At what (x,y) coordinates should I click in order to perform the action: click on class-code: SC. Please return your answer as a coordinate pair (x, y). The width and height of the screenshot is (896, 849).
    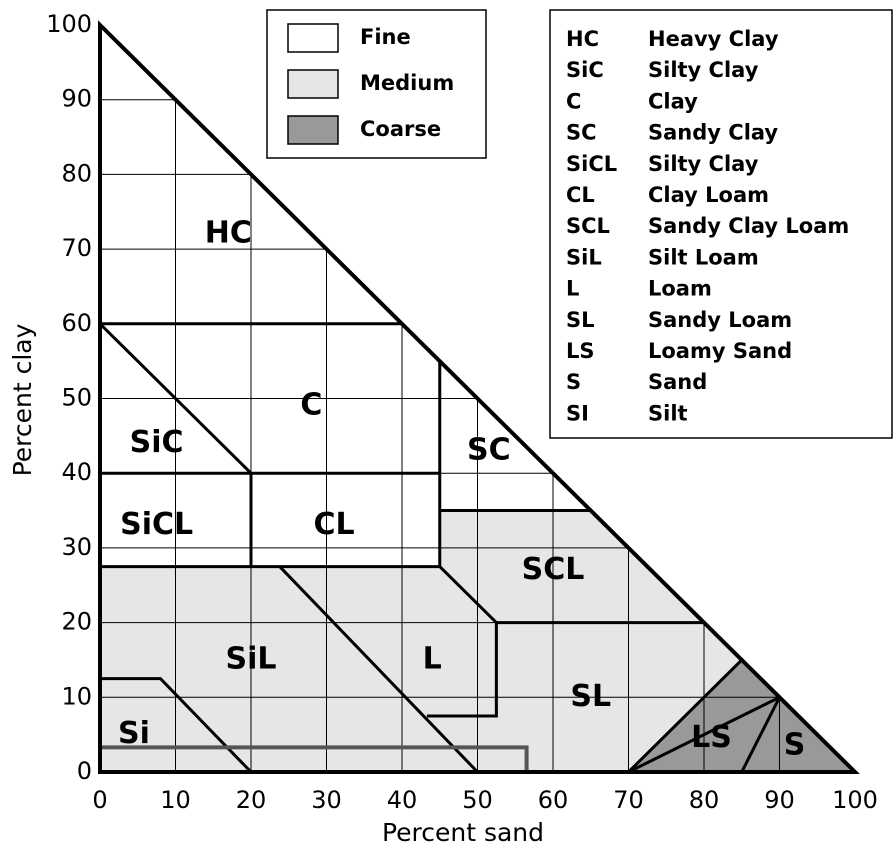
    Looking at the image, I should click on (581, 133).